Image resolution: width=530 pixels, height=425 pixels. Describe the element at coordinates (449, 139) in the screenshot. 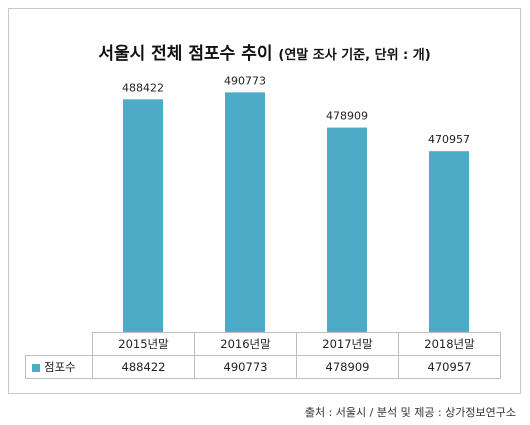

I see `bar-value-label: 470957` at that location.